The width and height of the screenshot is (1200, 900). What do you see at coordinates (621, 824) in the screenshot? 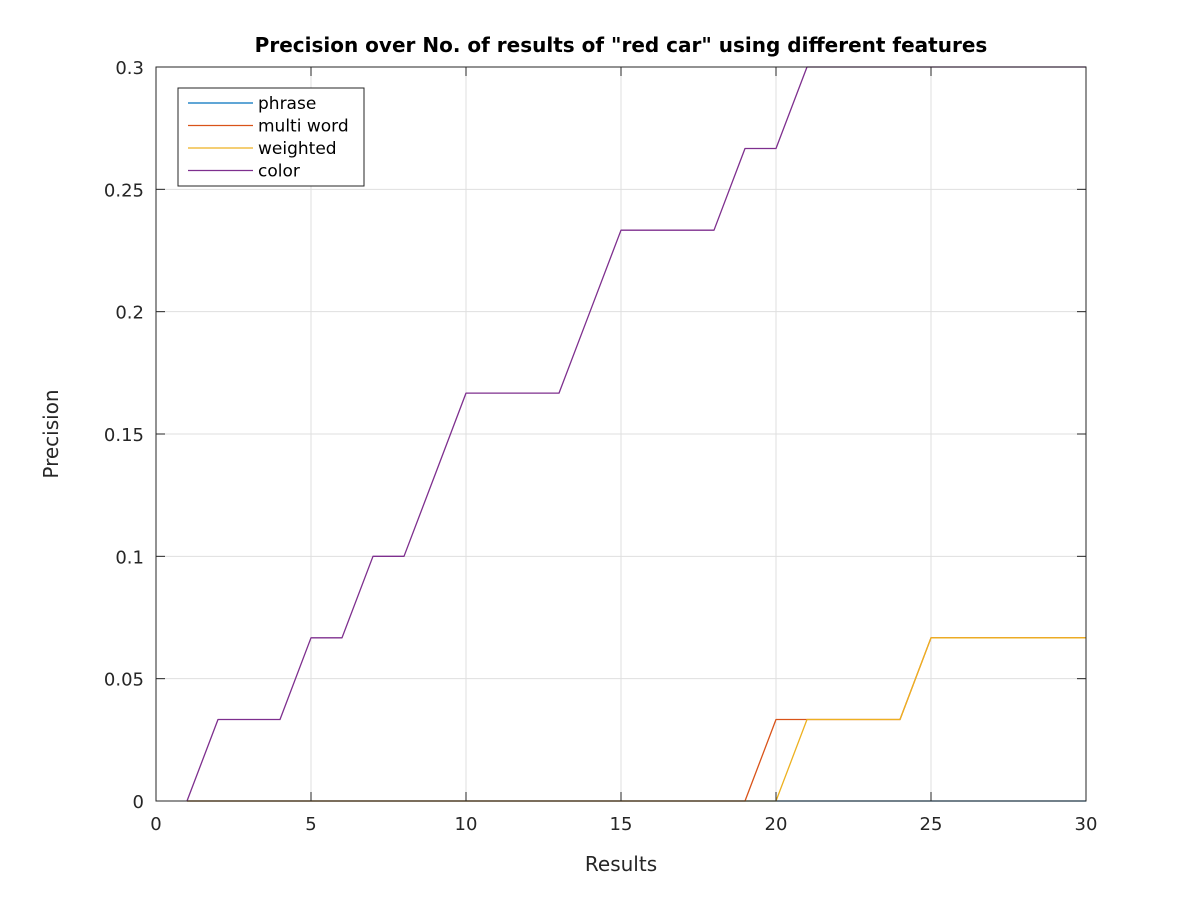
I see `x-tick-label: 15` at bounding box center [621, 824].